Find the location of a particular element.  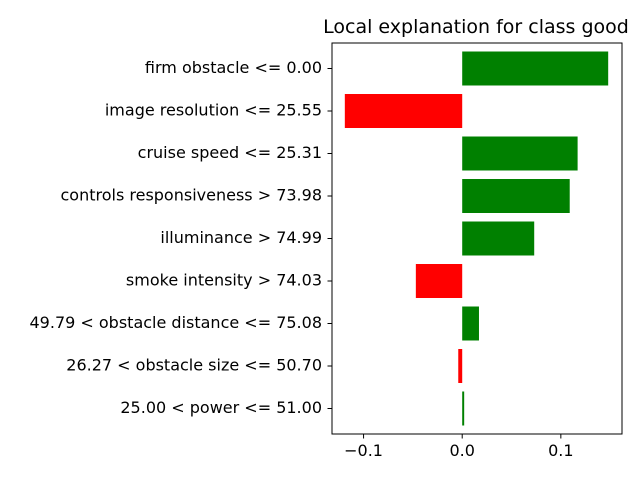

y-tick-label: cruise speed <= 25.31 is located at coordinates (230, 152).